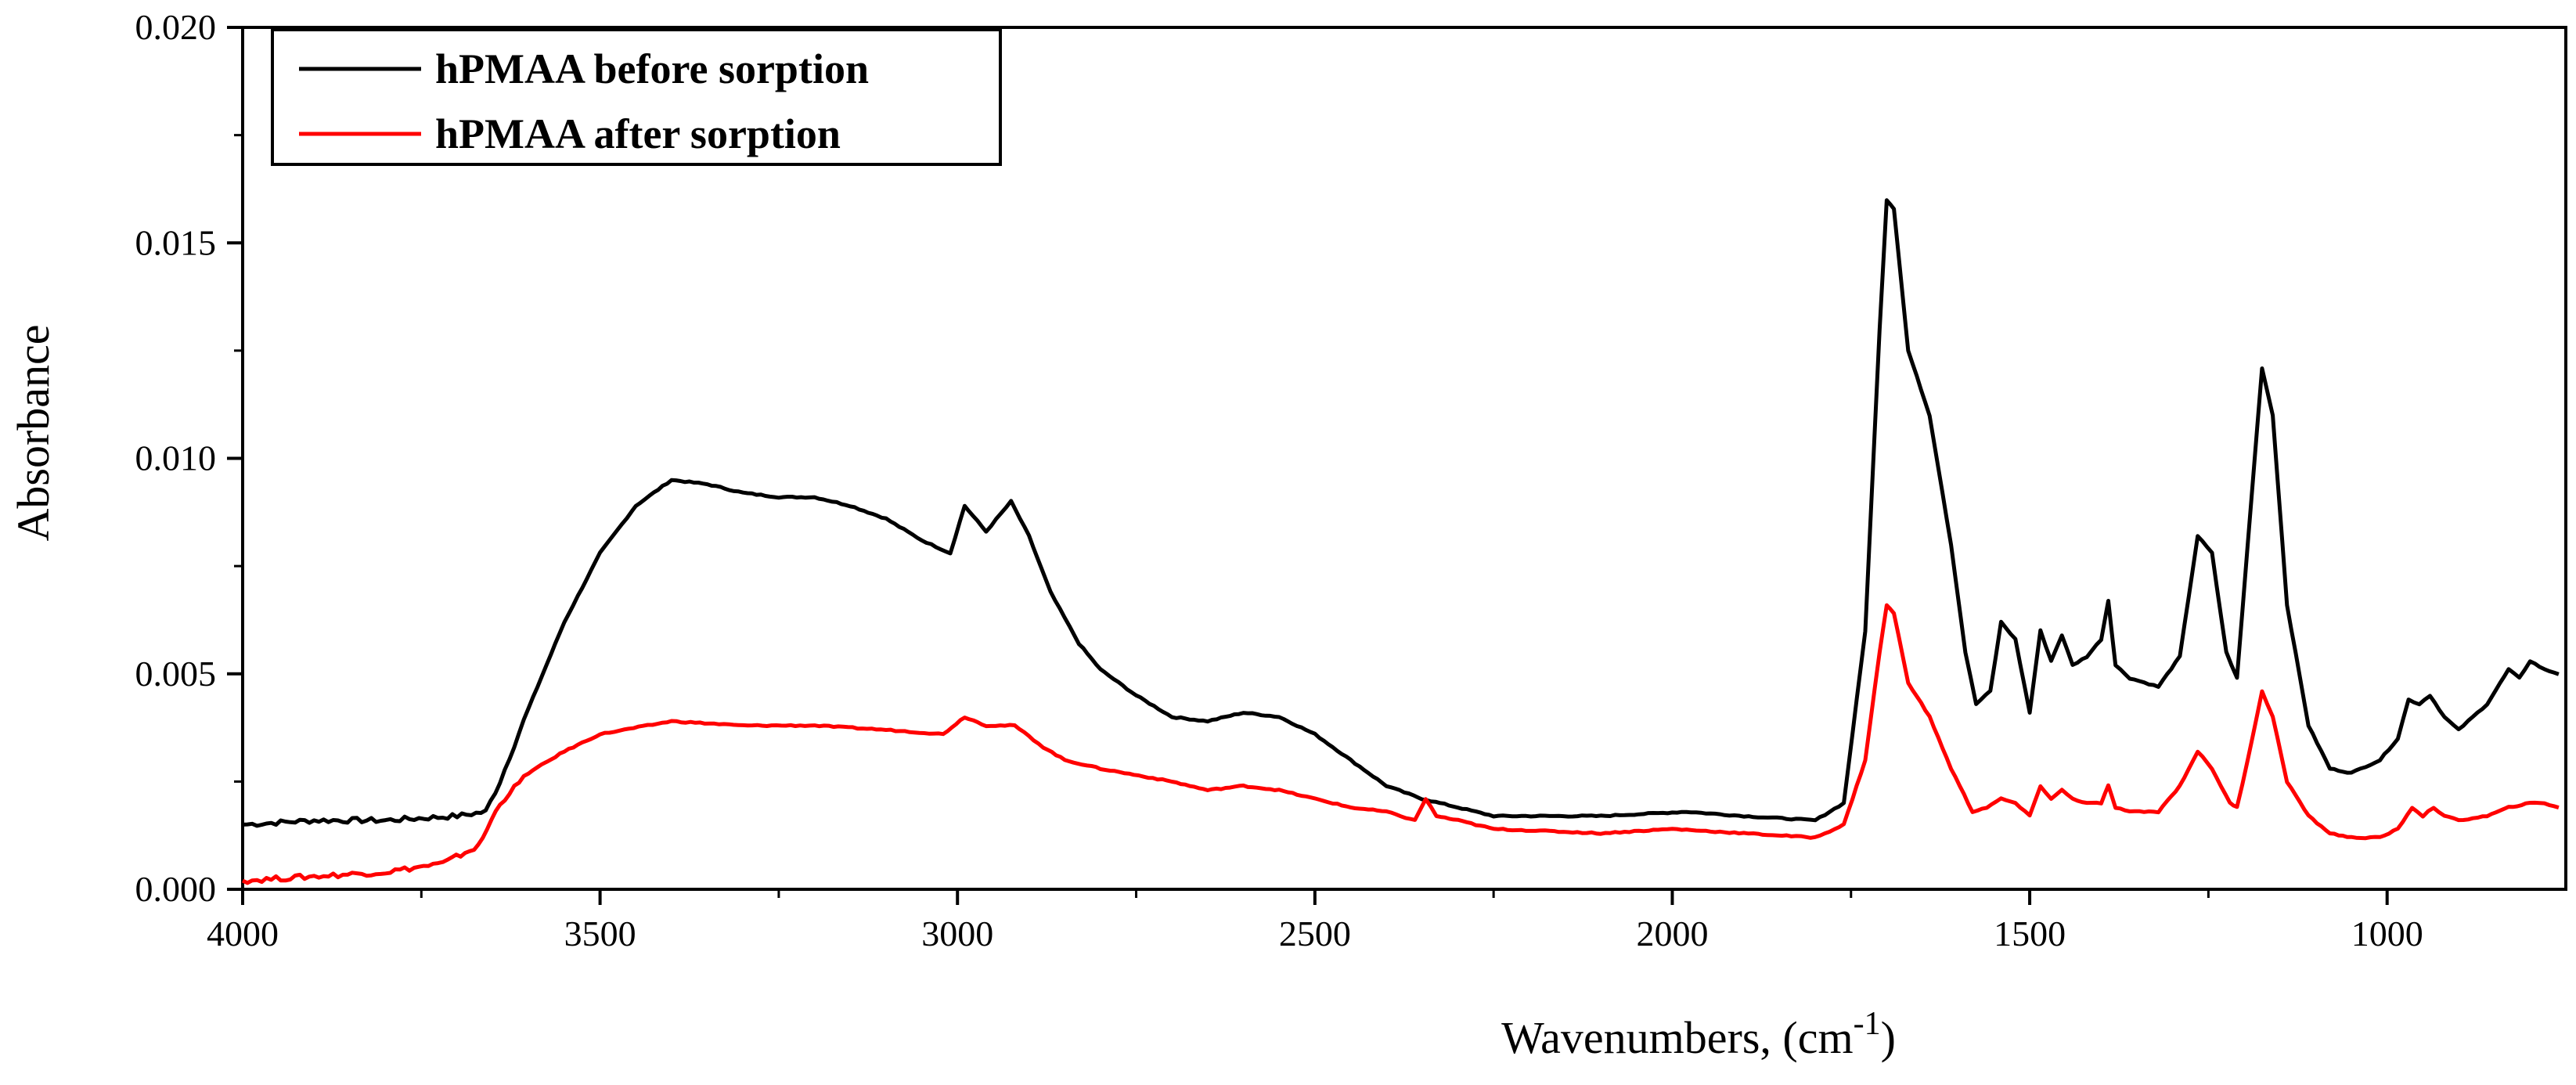 The width and height of the screenshot is (2576, 1085). I want to click on x-axis-title-superscript: -1, so click(1867, 1024).